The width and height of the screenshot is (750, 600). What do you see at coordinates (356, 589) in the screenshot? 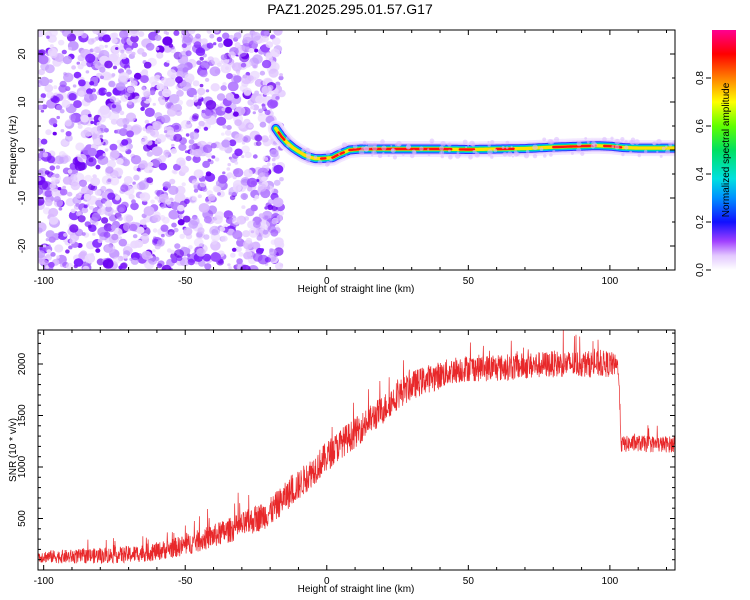
I see `snr-x-label: Height of straight line (km)` at bounding box center [356, 589].